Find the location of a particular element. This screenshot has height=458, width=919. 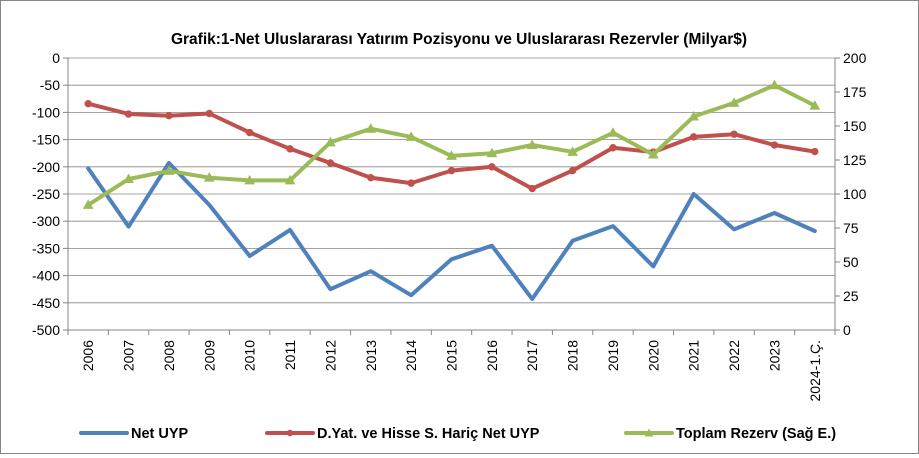

right-tick-label: 25 is located at coordinates (851, 296).